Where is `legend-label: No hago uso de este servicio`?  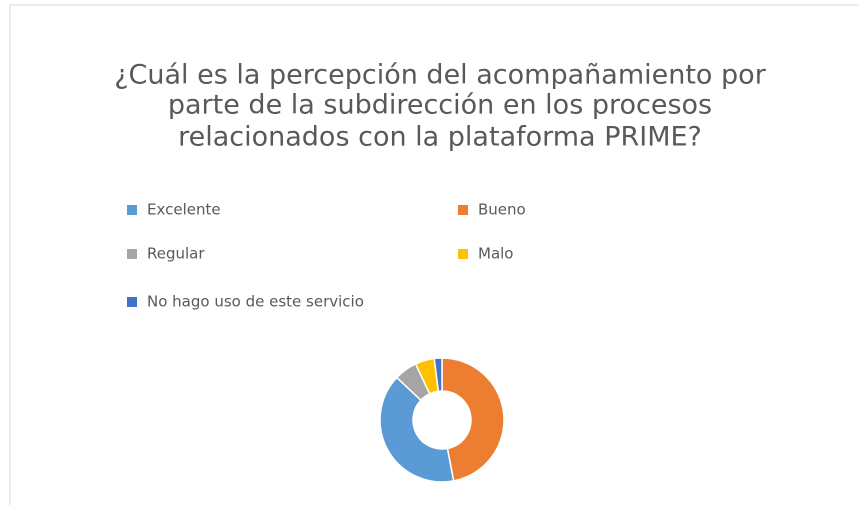
legend-label: No hago uso de este servicio is located at coordinates (255, 302).